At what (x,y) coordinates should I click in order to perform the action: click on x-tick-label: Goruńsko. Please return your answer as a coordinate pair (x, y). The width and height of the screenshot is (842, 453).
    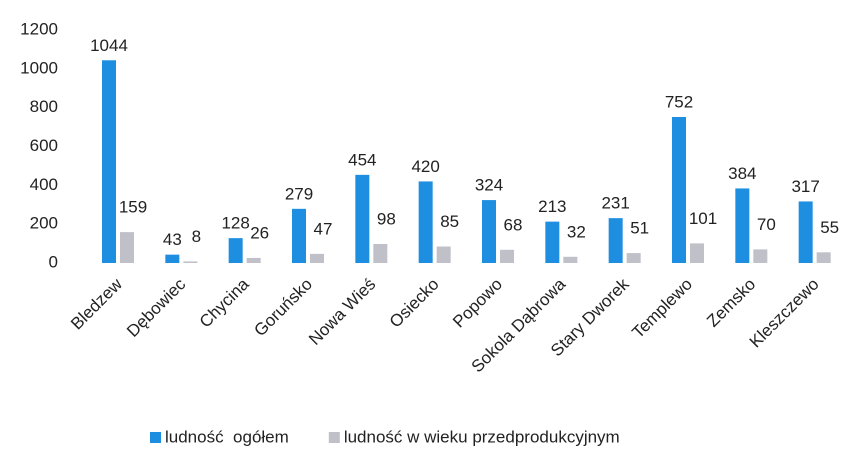
    Looking at the image, I should click on (283, 308).